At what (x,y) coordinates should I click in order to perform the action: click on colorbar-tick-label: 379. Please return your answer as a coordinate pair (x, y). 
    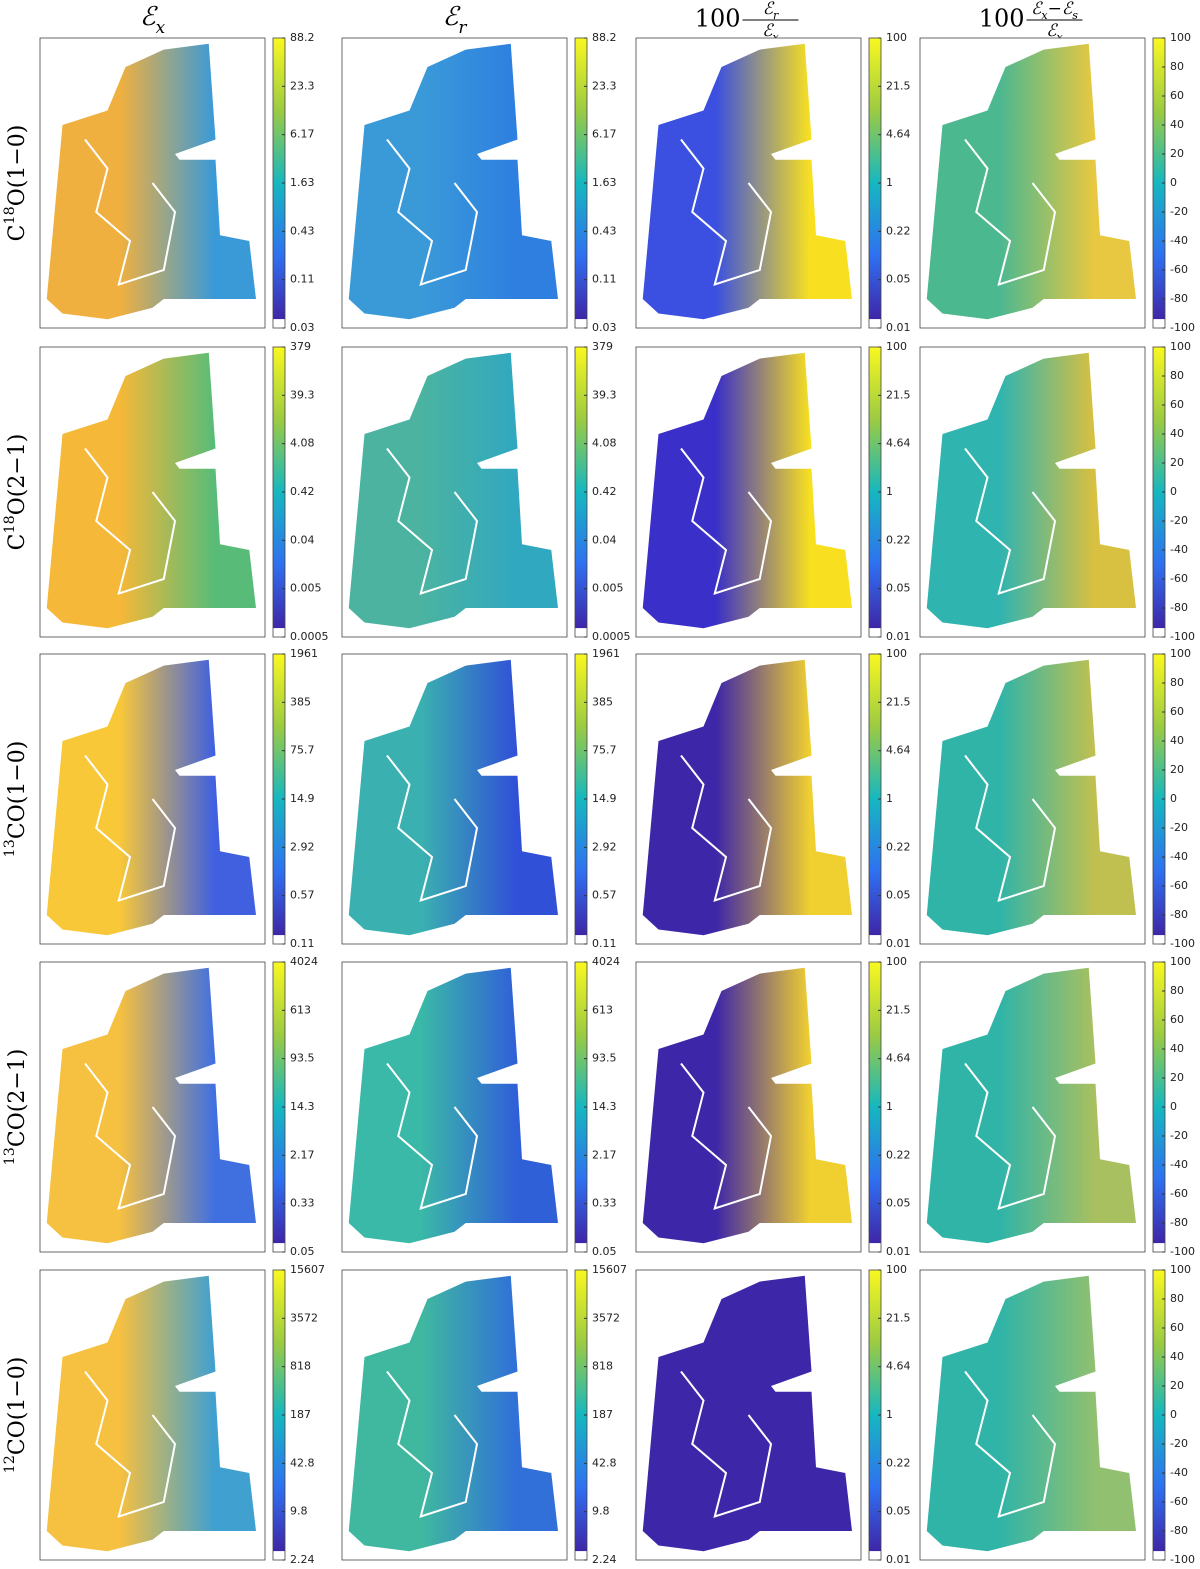
    Looking at the image, I should click on (602, 346).